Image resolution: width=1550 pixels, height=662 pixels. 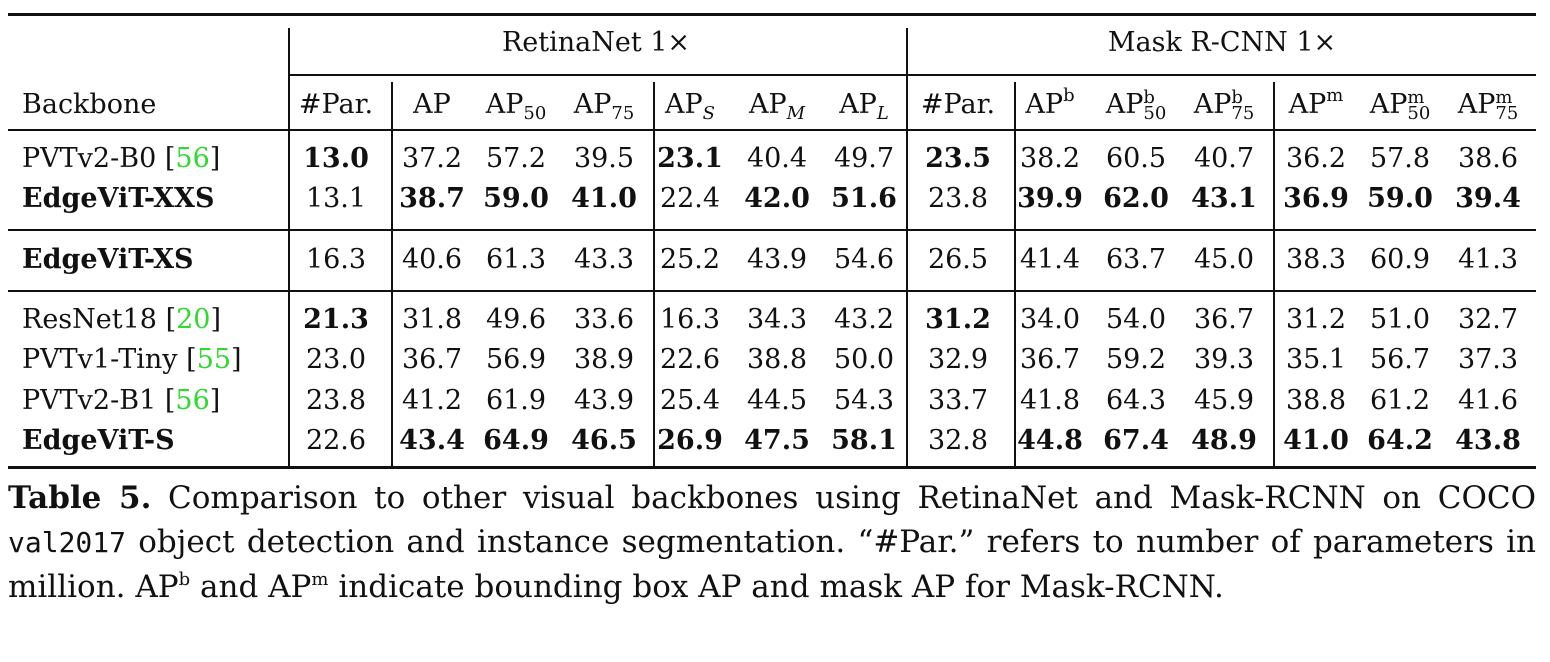 What do you see at coordinates (690, 198) in the screenshot?
I see `table-cell: 22.4` at bounding box center [690, 198].